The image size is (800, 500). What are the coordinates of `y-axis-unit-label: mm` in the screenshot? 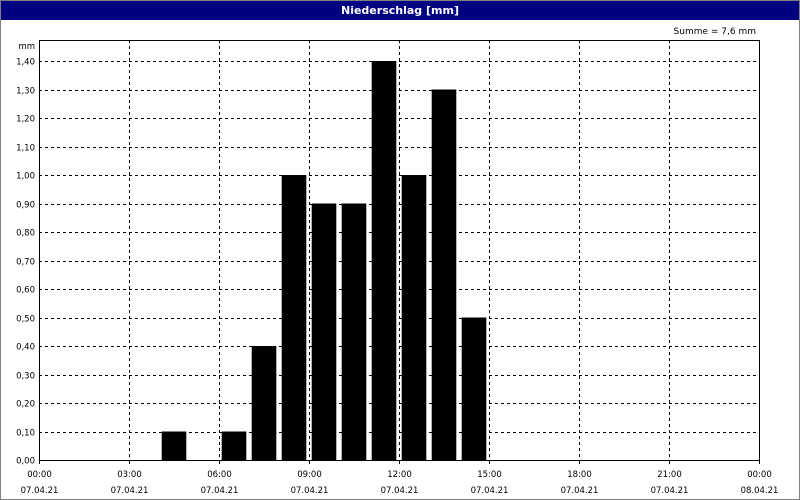 It's located at (26, 47).